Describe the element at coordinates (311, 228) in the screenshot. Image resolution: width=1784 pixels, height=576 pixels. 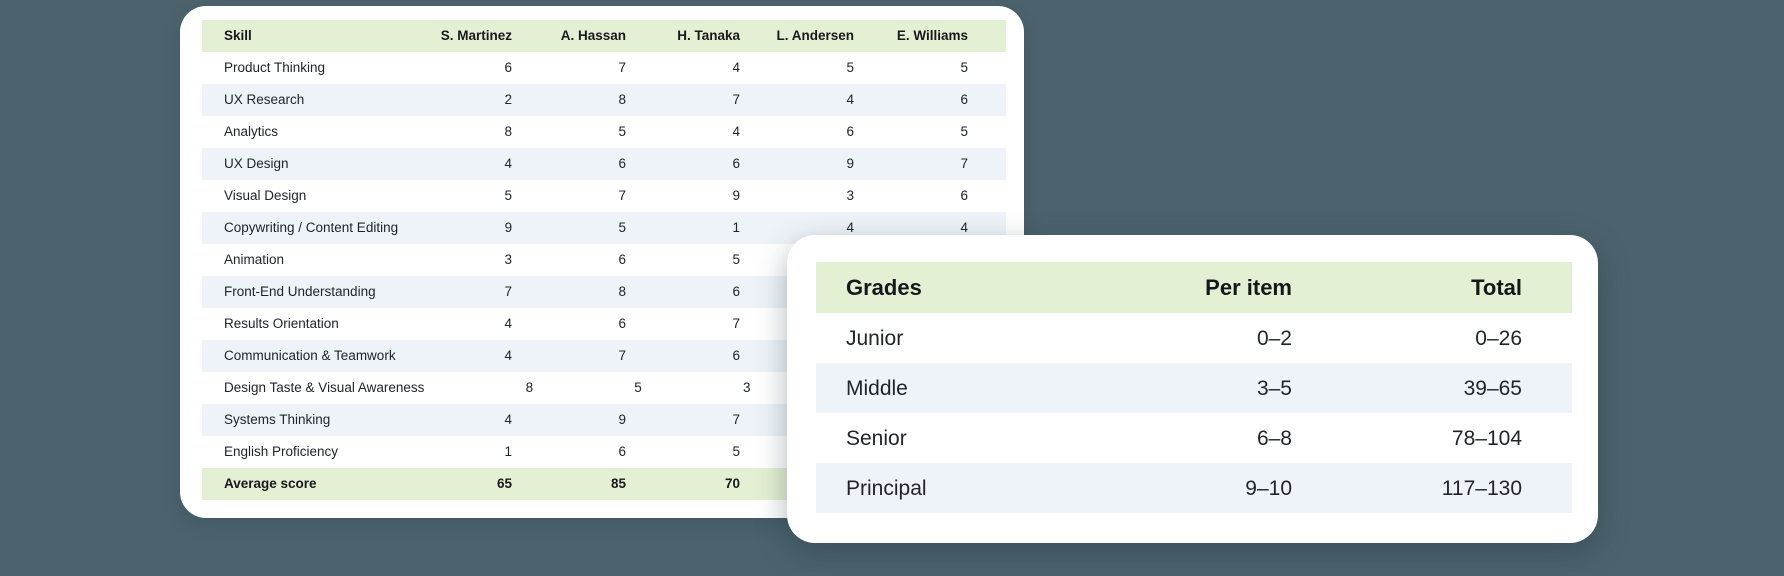
I see `skill-name-cell: Copywriting / Content Editing` at that location.